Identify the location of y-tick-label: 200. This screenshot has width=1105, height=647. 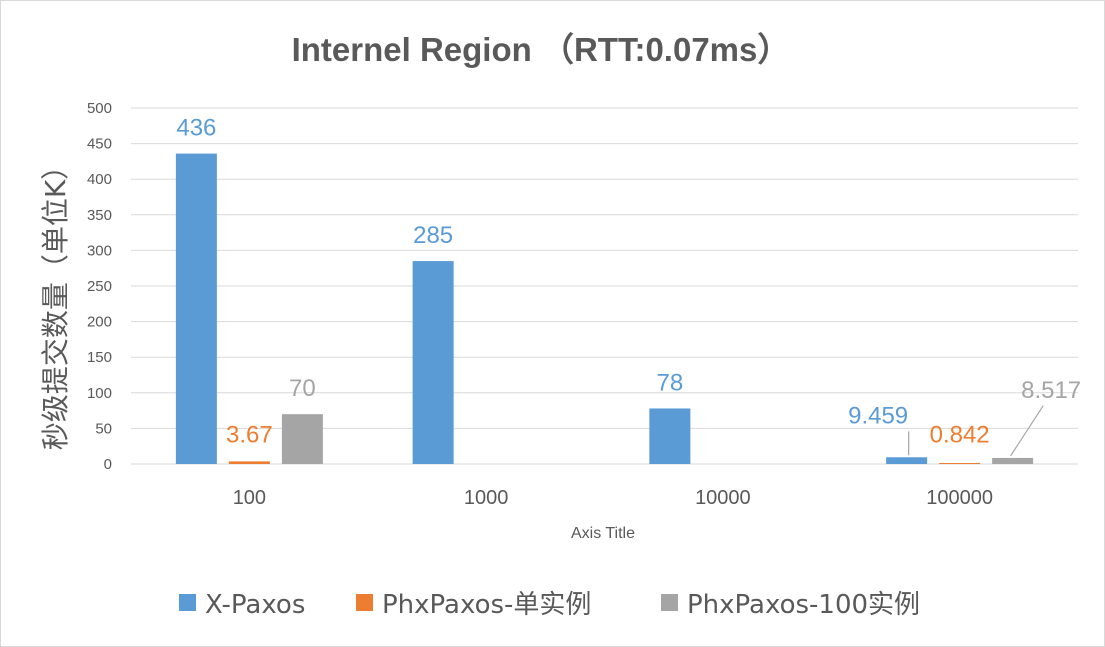
(99, 322).